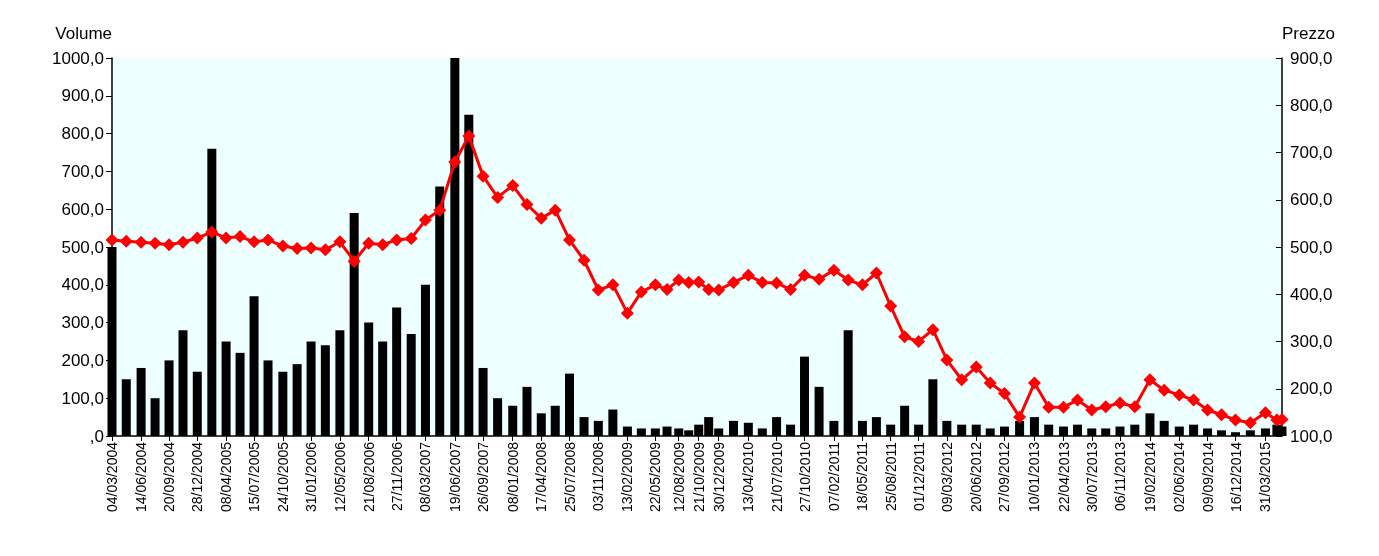 The image size is (1379, 556). I want to click on y-tick-label: 600,0, so click(82, 209).